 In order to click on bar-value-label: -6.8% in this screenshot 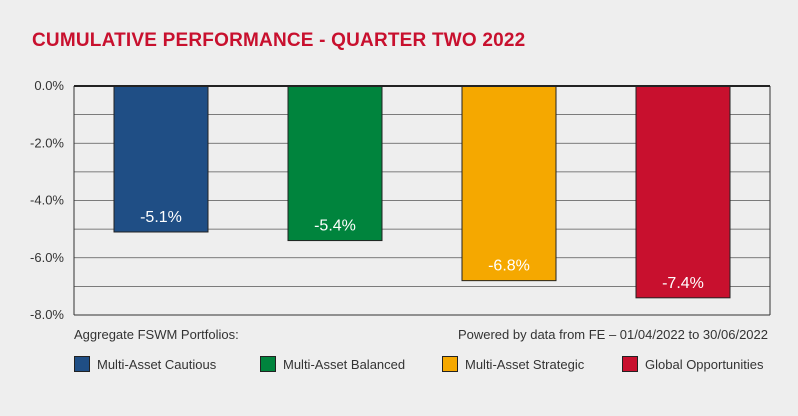, I will do `click(509, 266)`.